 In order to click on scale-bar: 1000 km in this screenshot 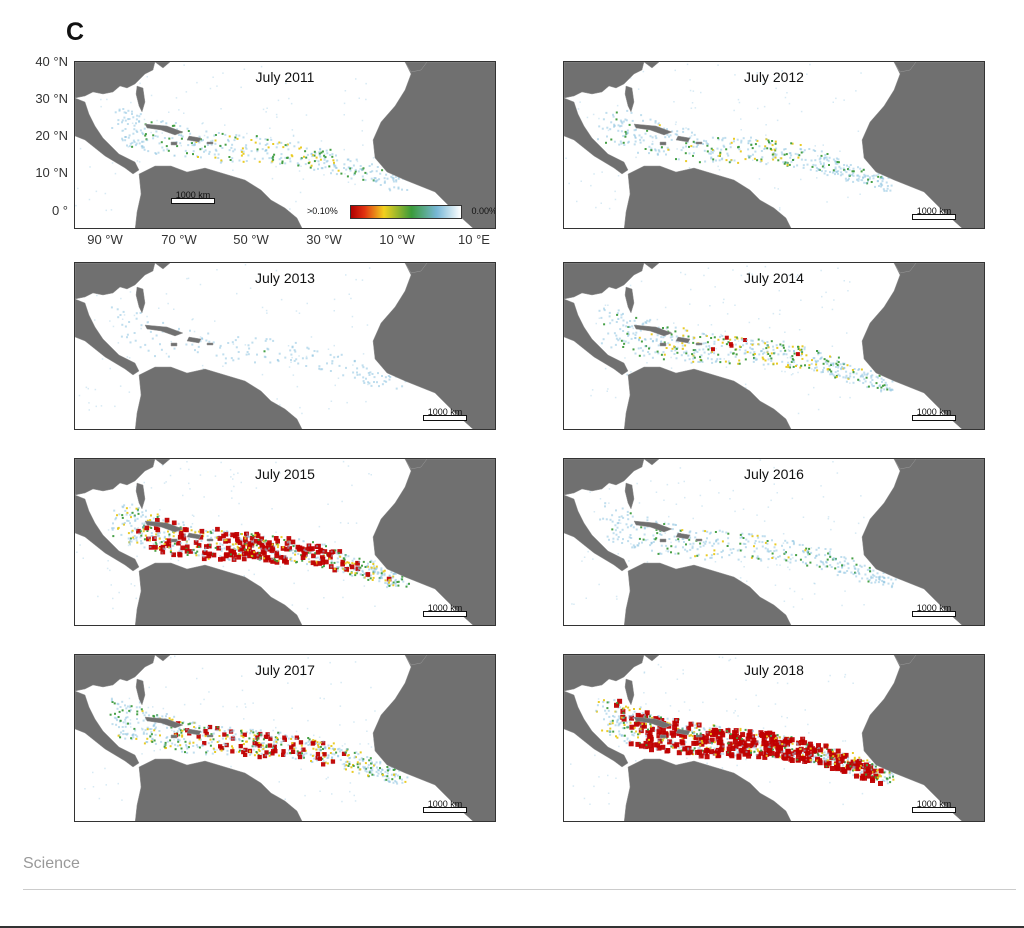, I will do `click(445, 414)`.